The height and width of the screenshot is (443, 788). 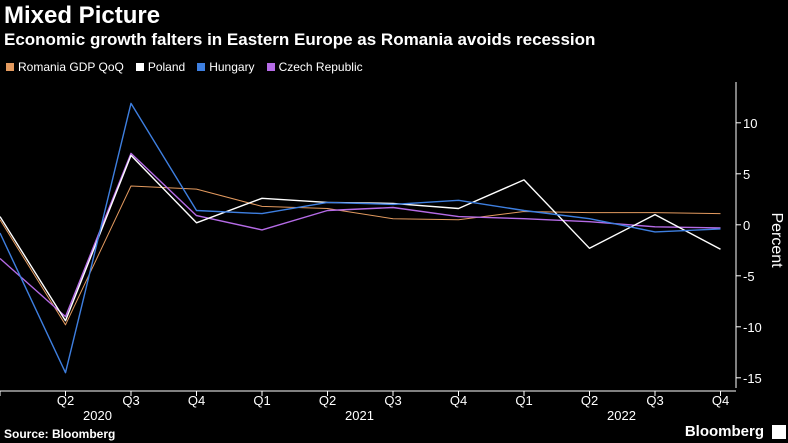 I want to click on bloomberg-logo: Bloomberg, so click(x=724, y=431).